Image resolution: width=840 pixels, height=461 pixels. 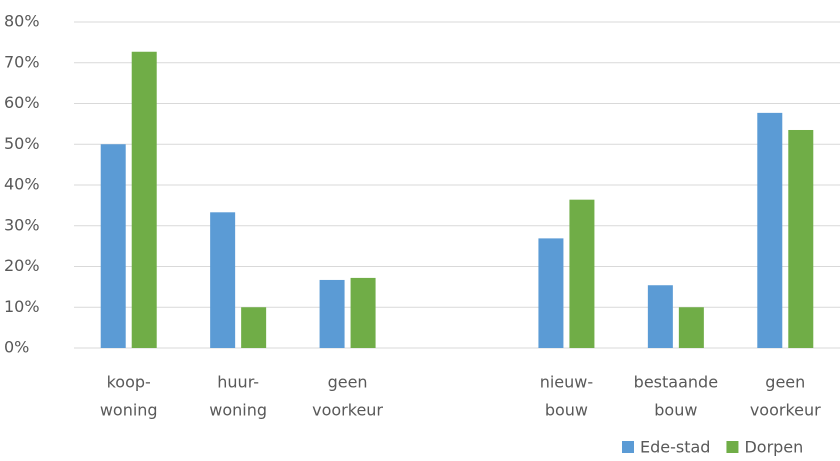 What do you see at coordinates (676, 382) in the screenshot?
I see `x-tick-label: bestaande` at bounding box center [676, 382].